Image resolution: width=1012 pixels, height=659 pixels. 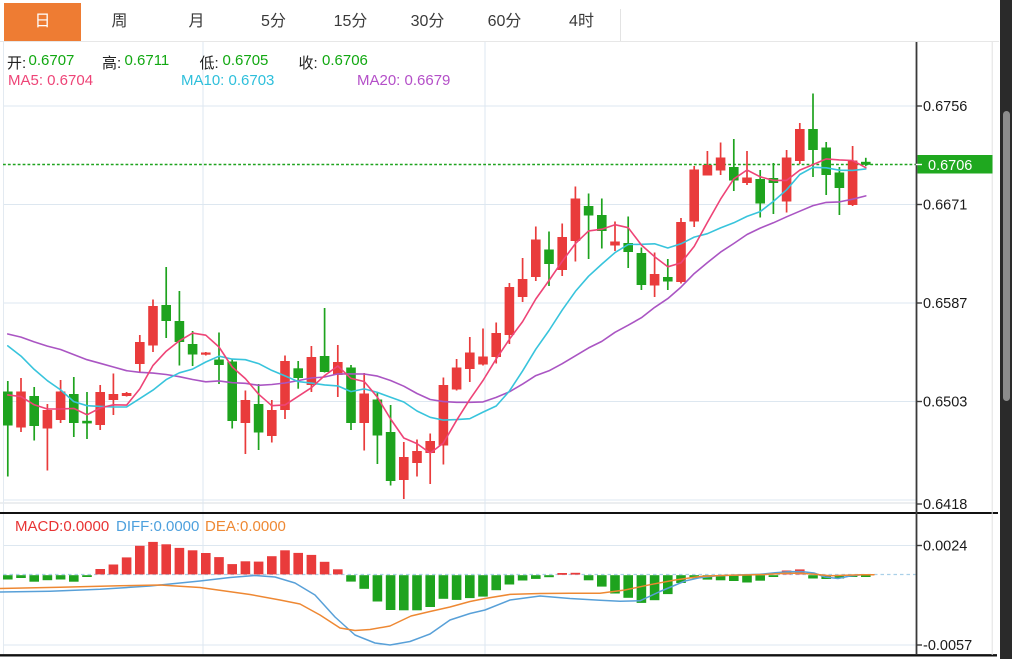 What do you see at coordinates (950, 166) in the screenshot?
I see `svg-text: 0.6706` at bounding box center [950, 166].